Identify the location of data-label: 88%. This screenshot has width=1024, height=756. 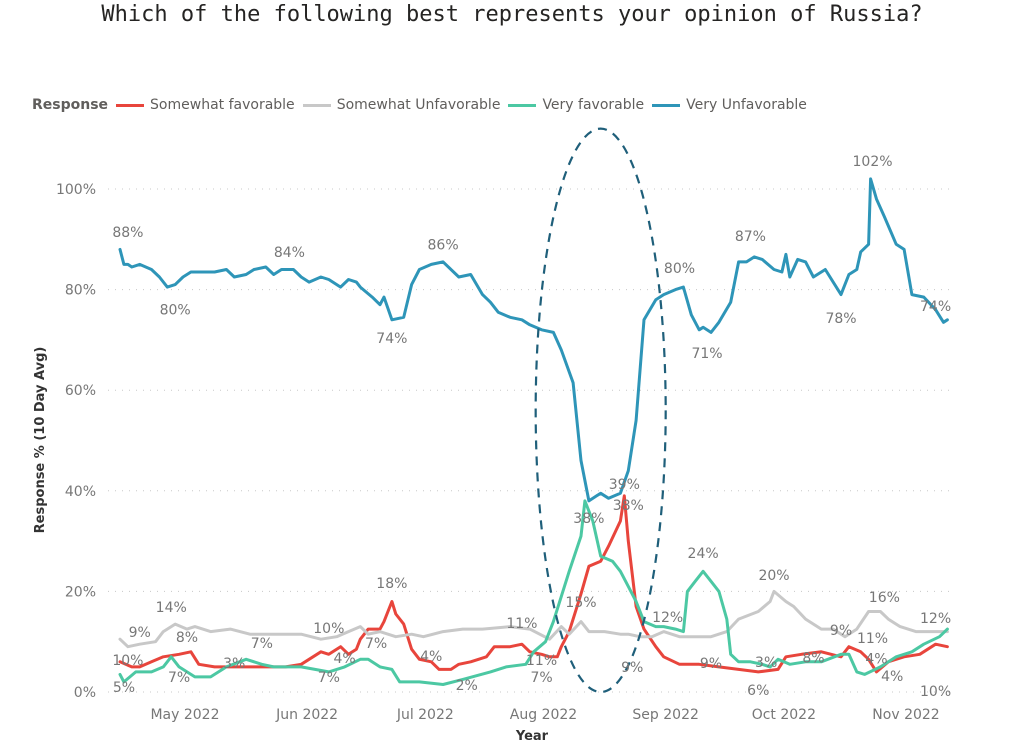
(127, 233).